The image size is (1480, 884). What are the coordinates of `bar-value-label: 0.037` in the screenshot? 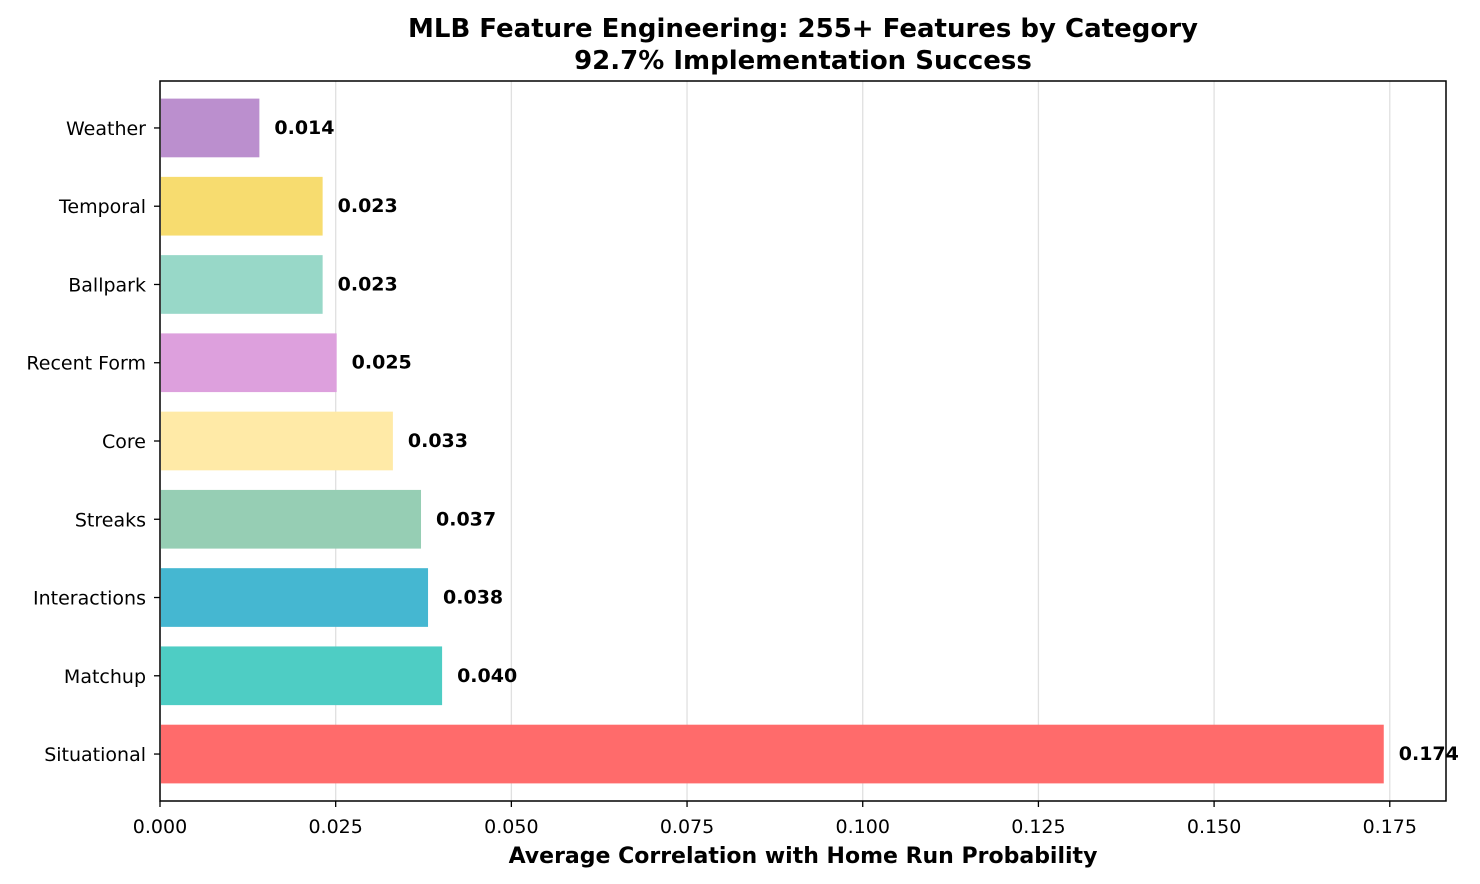 It's located at (466, 519).